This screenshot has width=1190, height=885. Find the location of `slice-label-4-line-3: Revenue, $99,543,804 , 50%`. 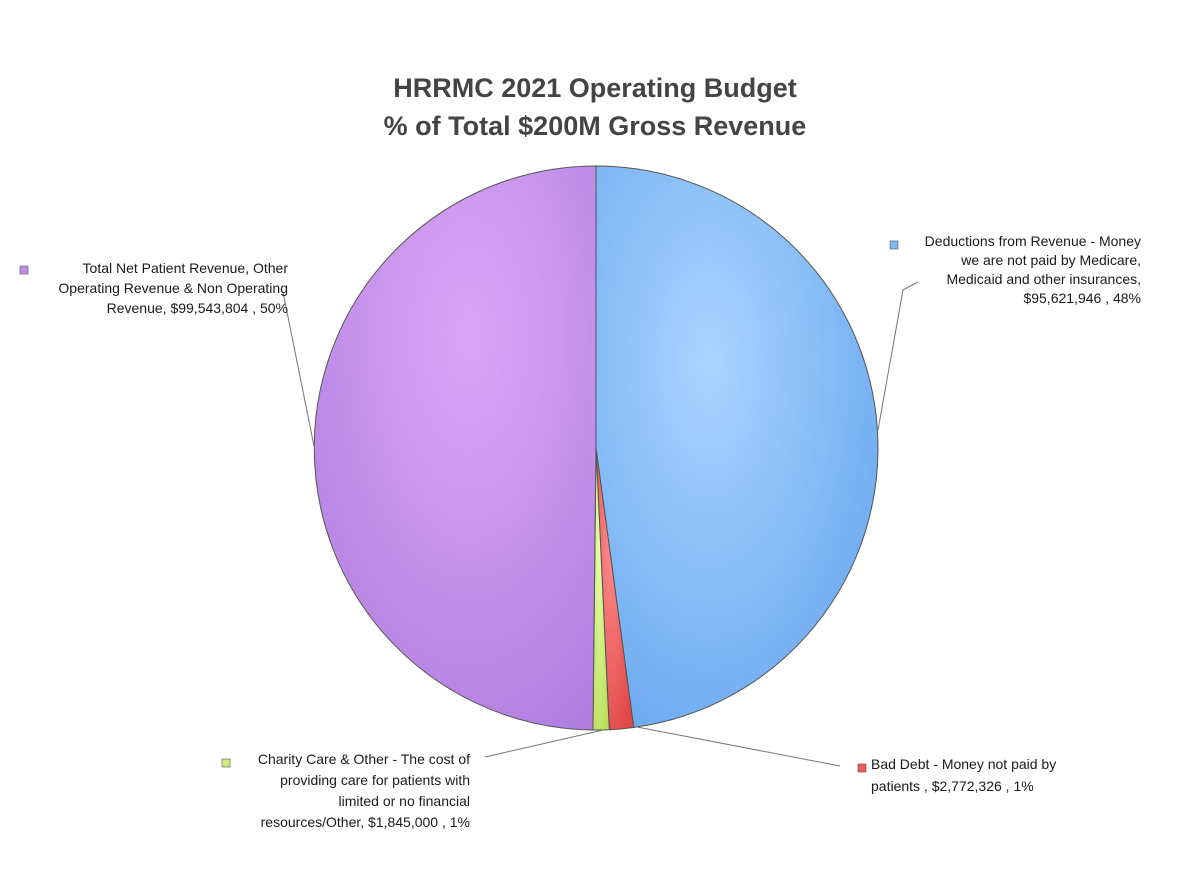

slice-label-4-line-3: Revenue, $99,543,804 , 50% is located at coordinates (197, 308).